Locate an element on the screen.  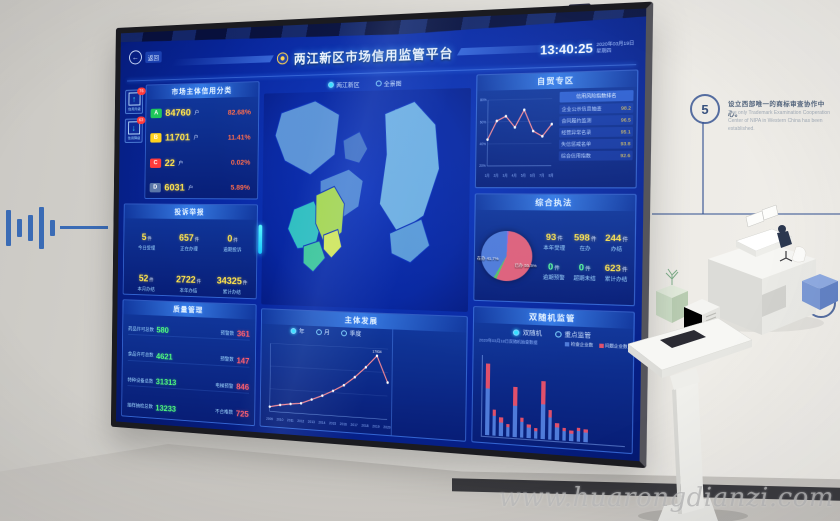
stat-label: 正在办理 is located at coordinates (189, 249).